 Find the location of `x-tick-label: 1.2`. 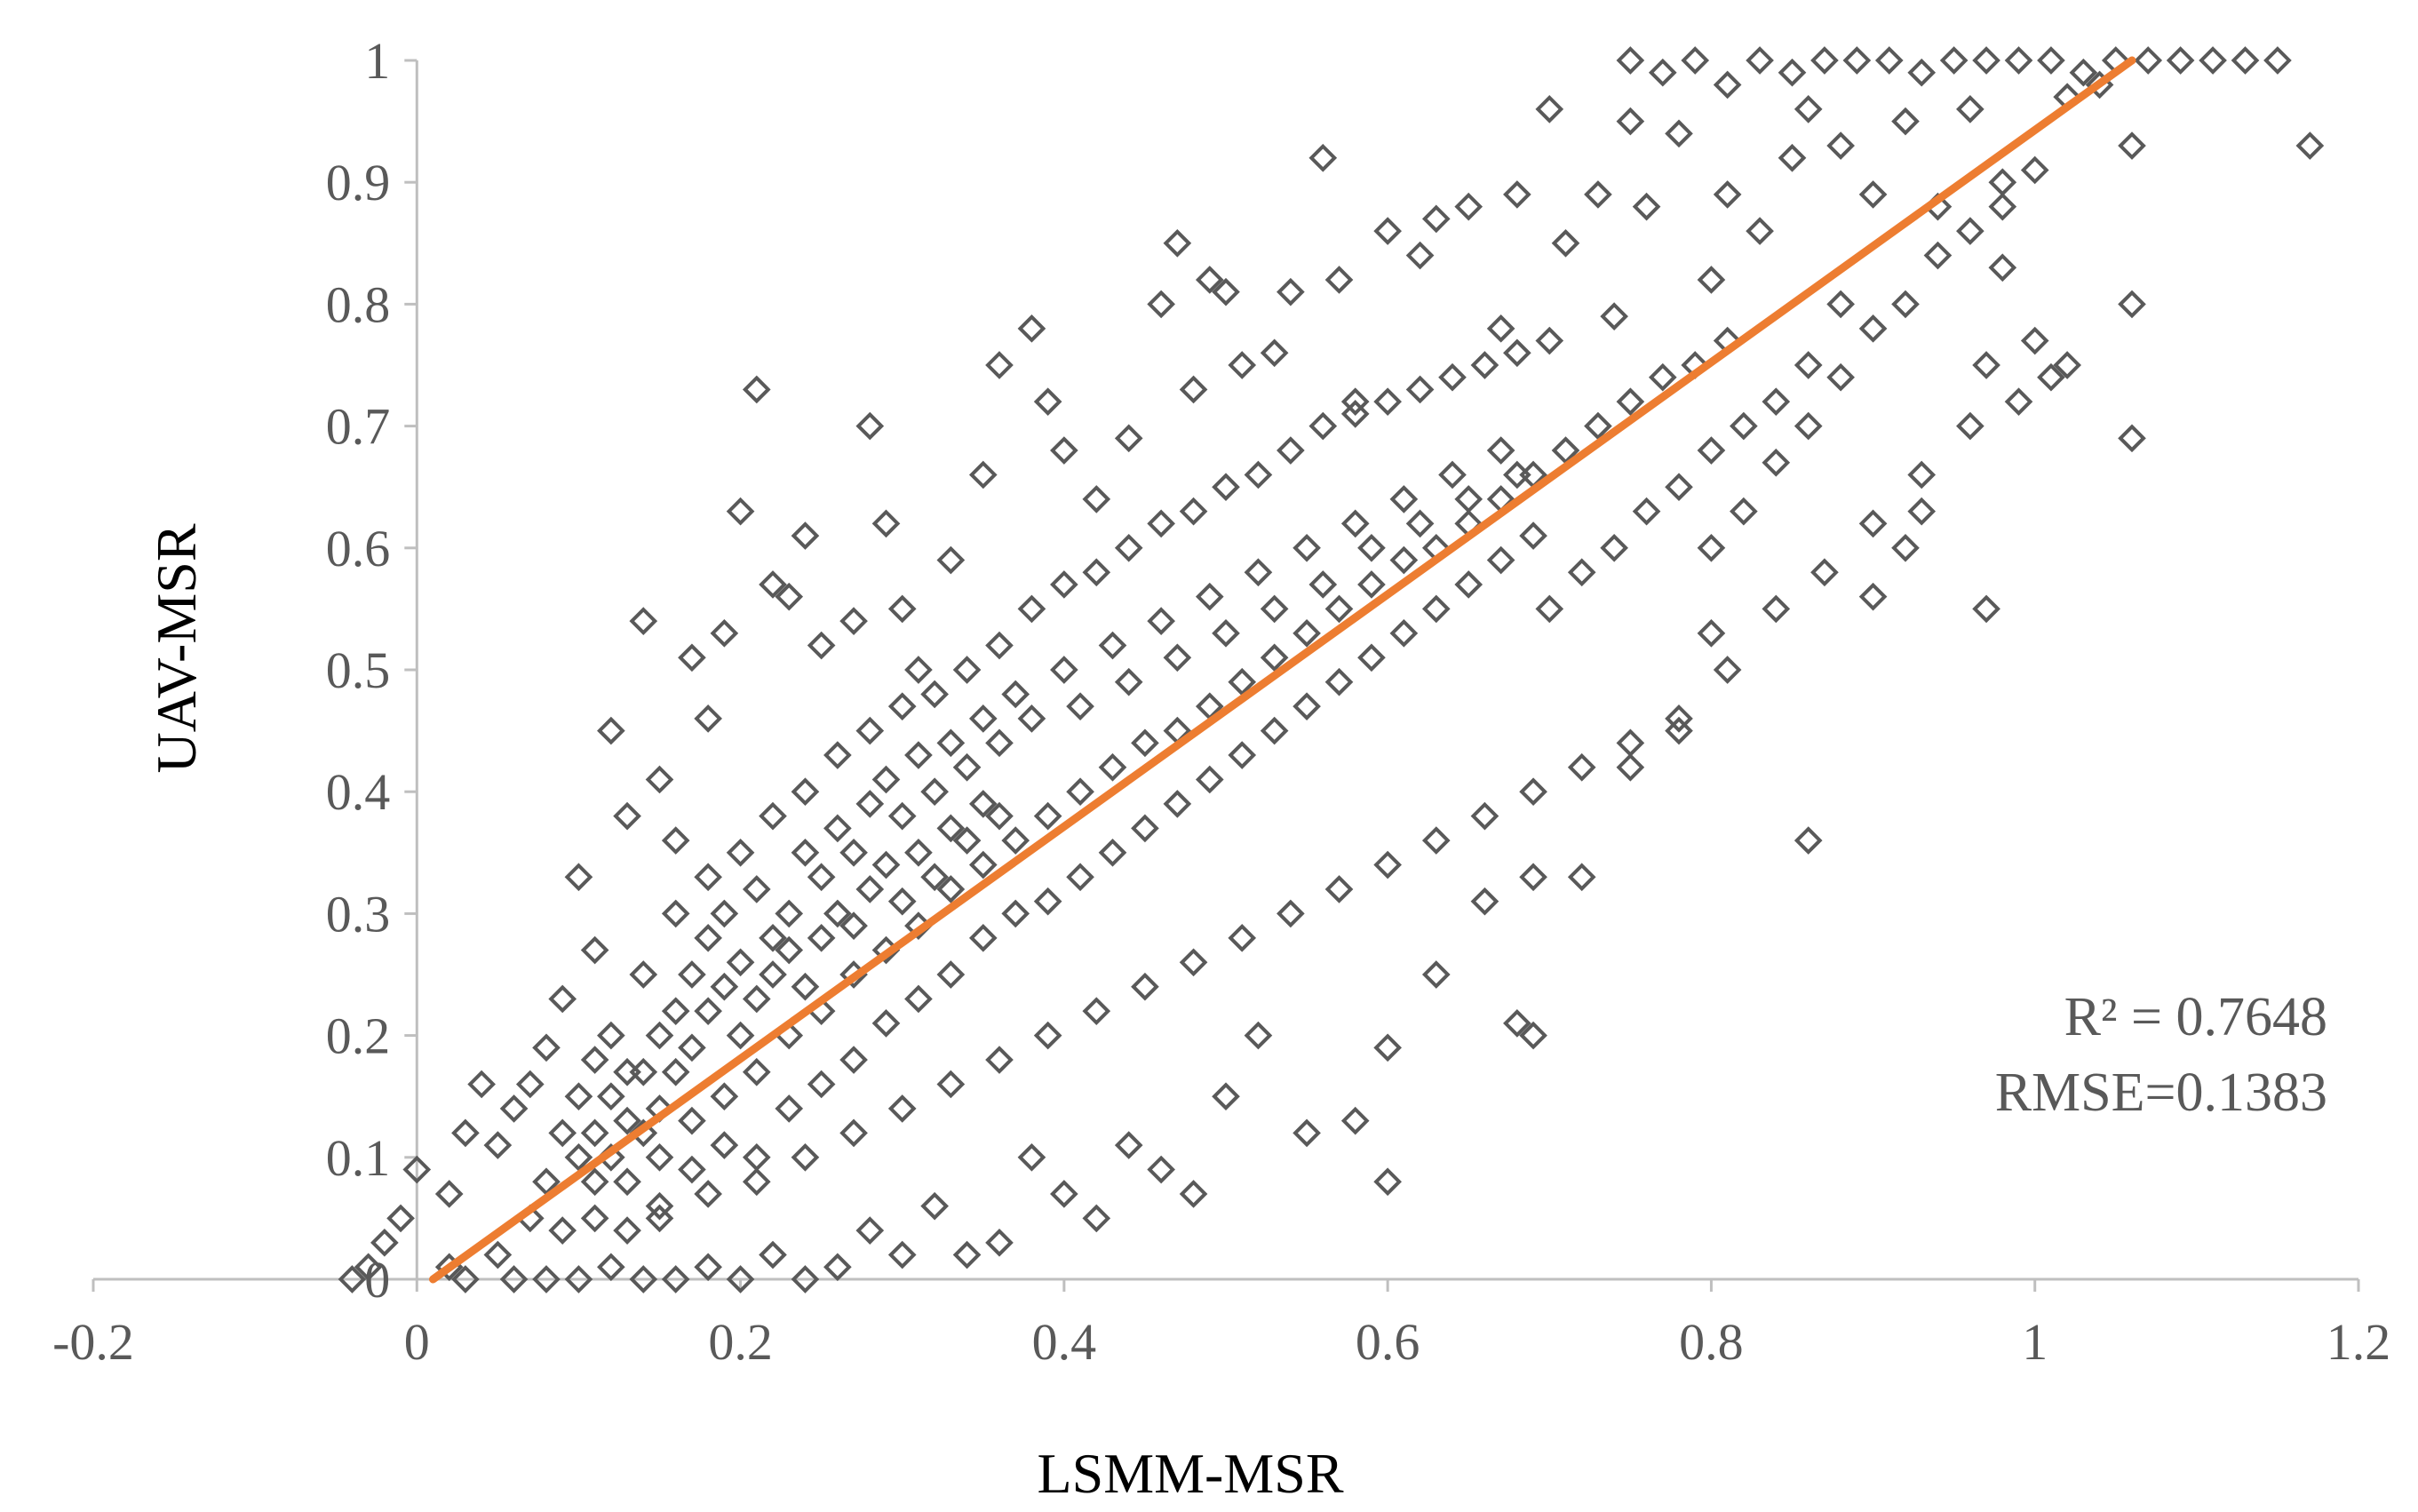

x-tick-label: 1.2 is located at coordinates (2359, 1342).